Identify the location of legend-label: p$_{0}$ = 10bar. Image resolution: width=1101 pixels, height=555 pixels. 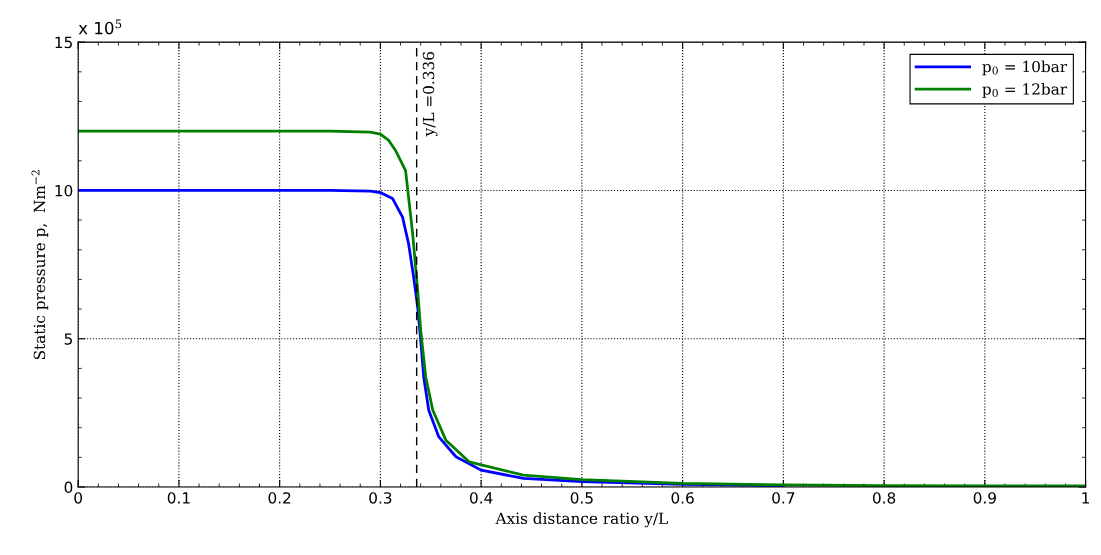
(1025, 68).